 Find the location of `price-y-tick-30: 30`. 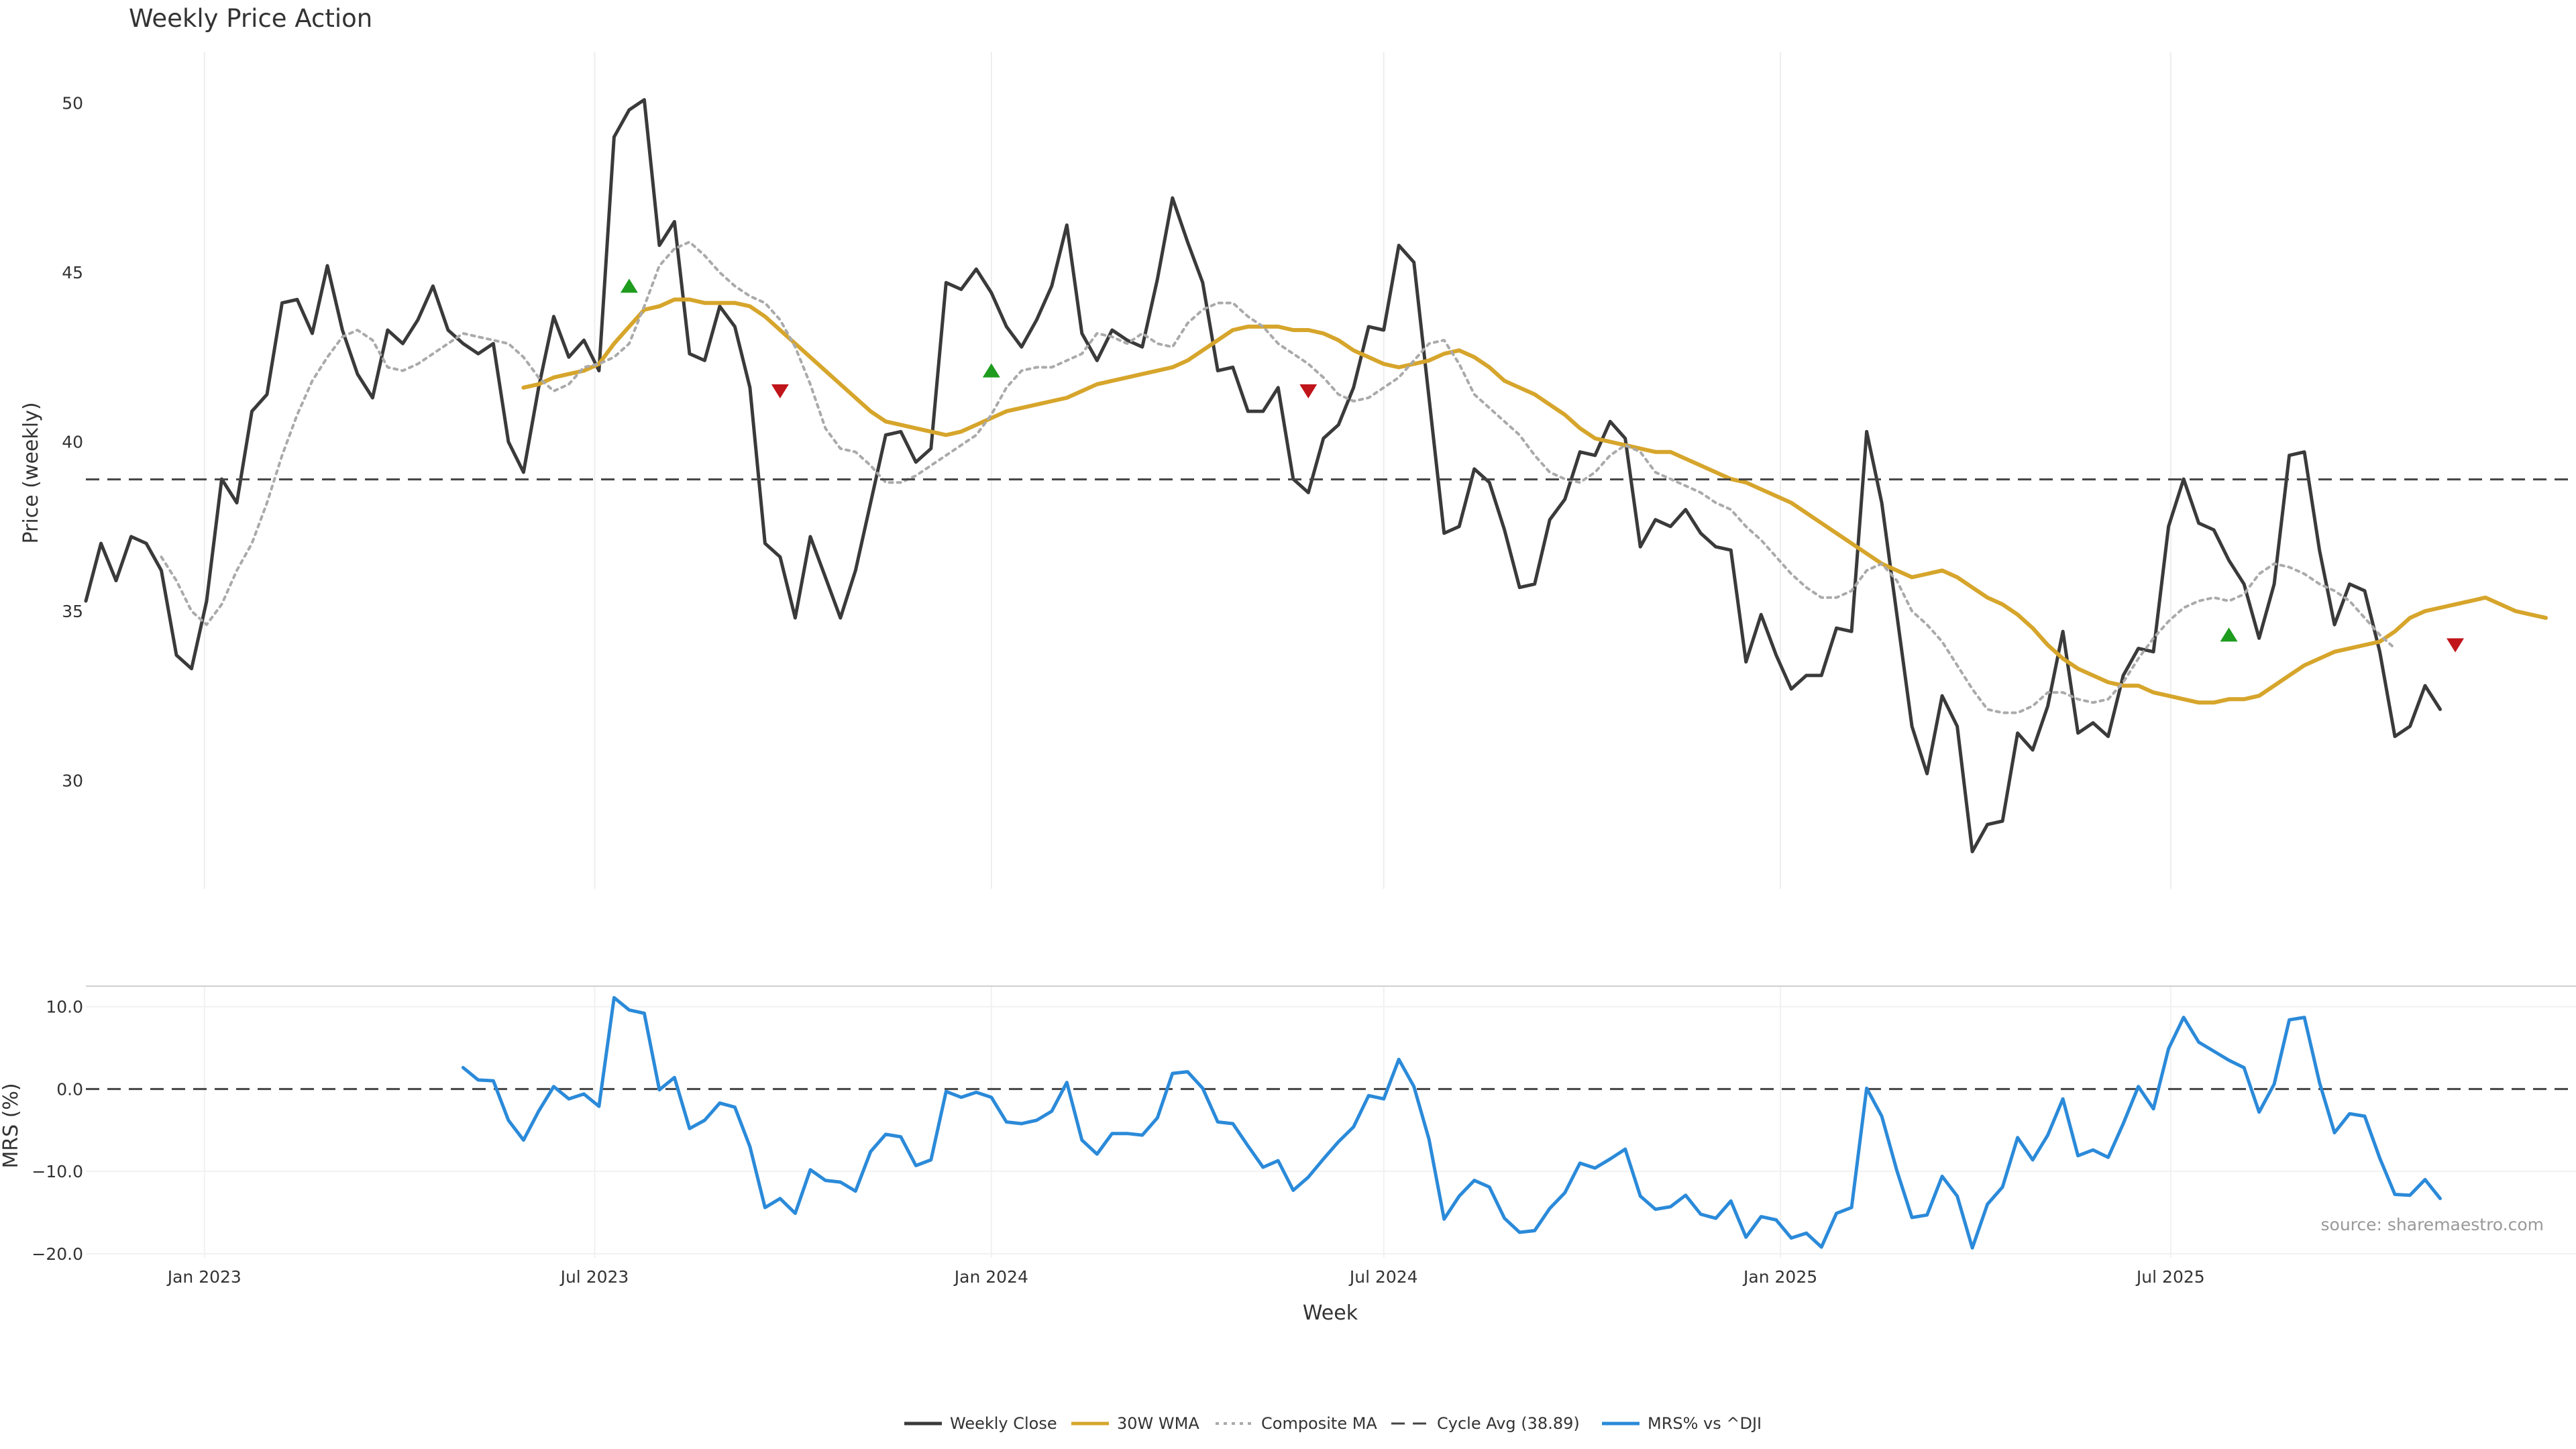

price-y-tick-30: 30 is located at coordinates (72, 780).